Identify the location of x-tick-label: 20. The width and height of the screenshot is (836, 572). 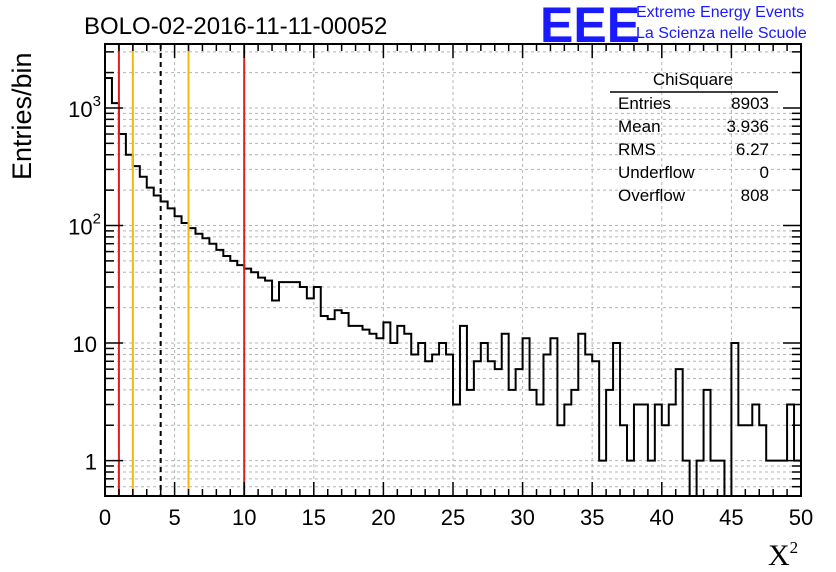
(383, 517).